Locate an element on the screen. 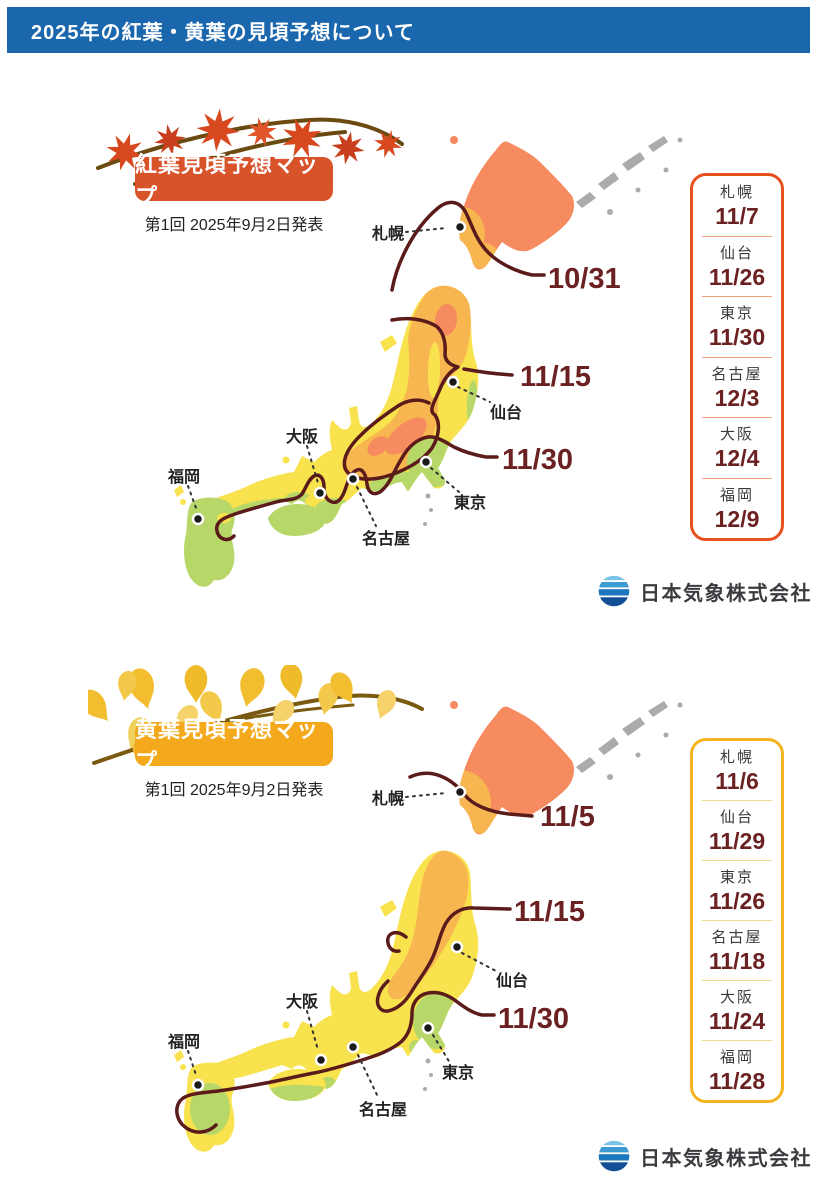 The height and width of the screenshot is (1186, 817). table-row: 福岡 11/28 is located at coordinates (737, 1070).